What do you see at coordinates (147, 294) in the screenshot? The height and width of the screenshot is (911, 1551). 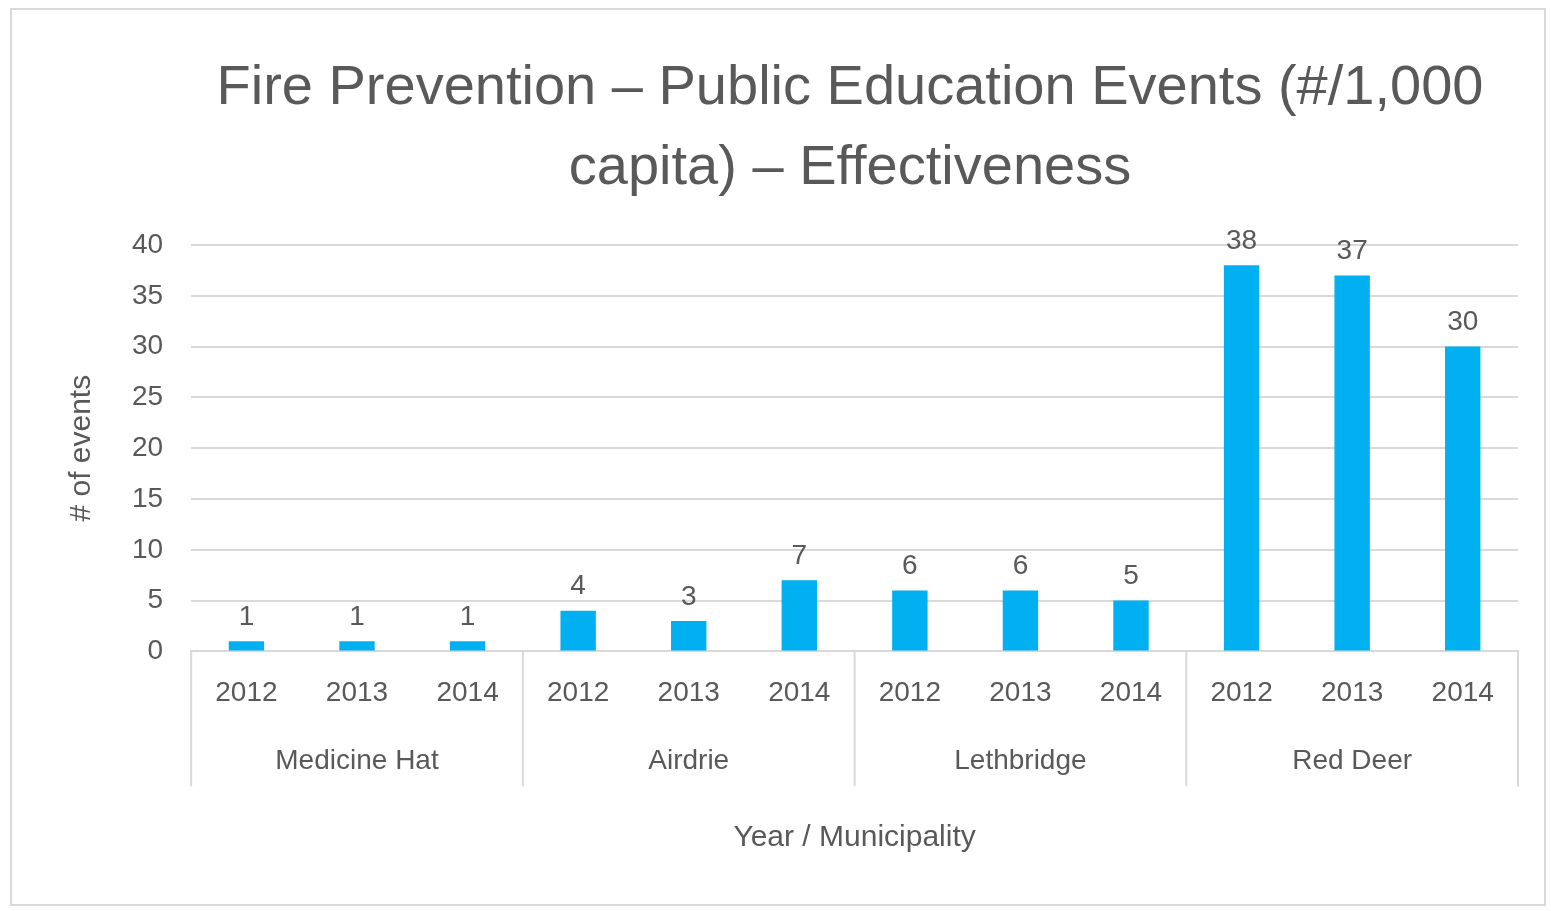 I see `y-tick-label: 35` at bounding box center [147, 294].